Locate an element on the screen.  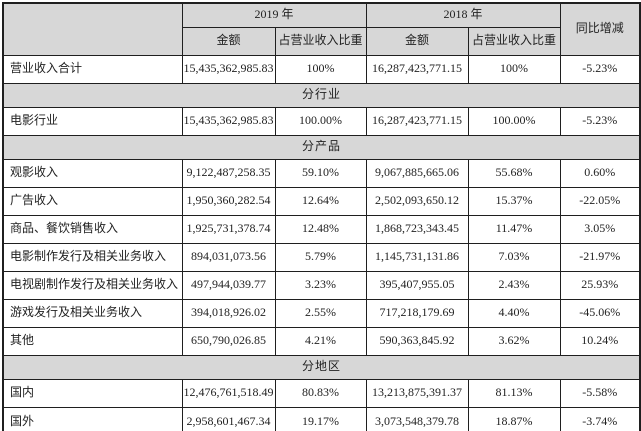
amount-2018: 2,502,093,650.12 is located at coordinates (417, 201).